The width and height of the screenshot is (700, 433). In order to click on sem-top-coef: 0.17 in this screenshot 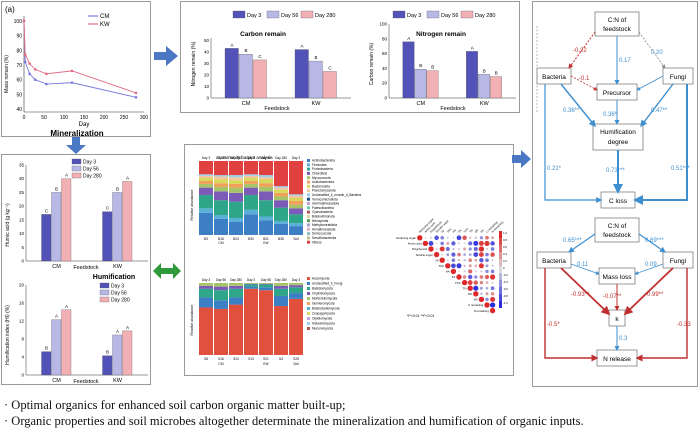, I will do `click(625, 61)`.